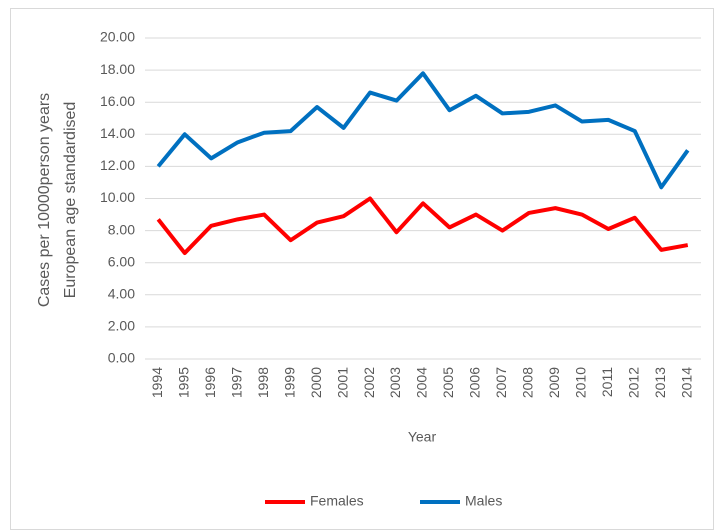 This screenshot has height=531, width=715. Describe the element at coordinates (316, 382) in the screenshot. I see `x-tick-label: 2000` at that location.